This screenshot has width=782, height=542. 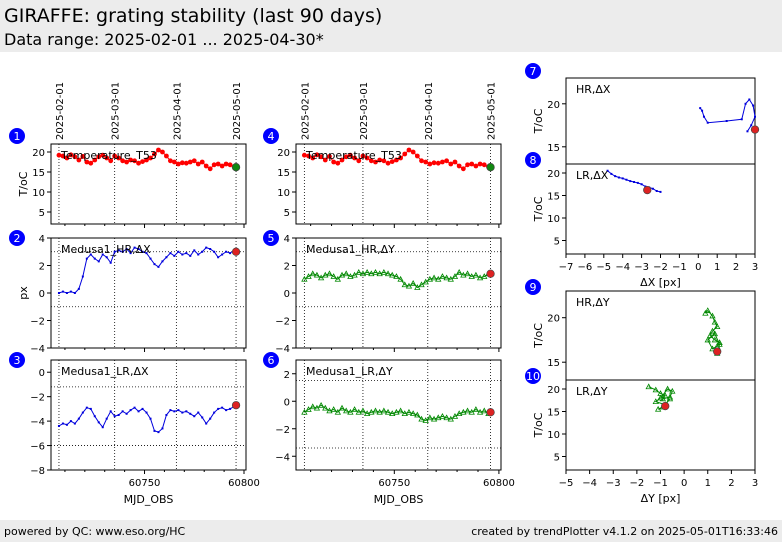 I want to click on panel-7: 15 20T/oC HR,ΔX 7, so click(x=642, y=114).